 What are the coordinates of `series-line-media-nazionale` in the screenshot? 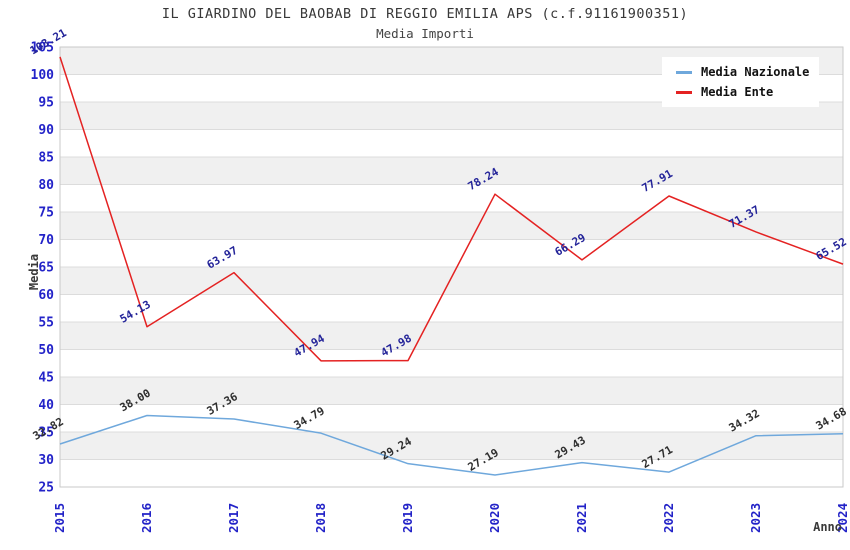 It's located at (451, 445).